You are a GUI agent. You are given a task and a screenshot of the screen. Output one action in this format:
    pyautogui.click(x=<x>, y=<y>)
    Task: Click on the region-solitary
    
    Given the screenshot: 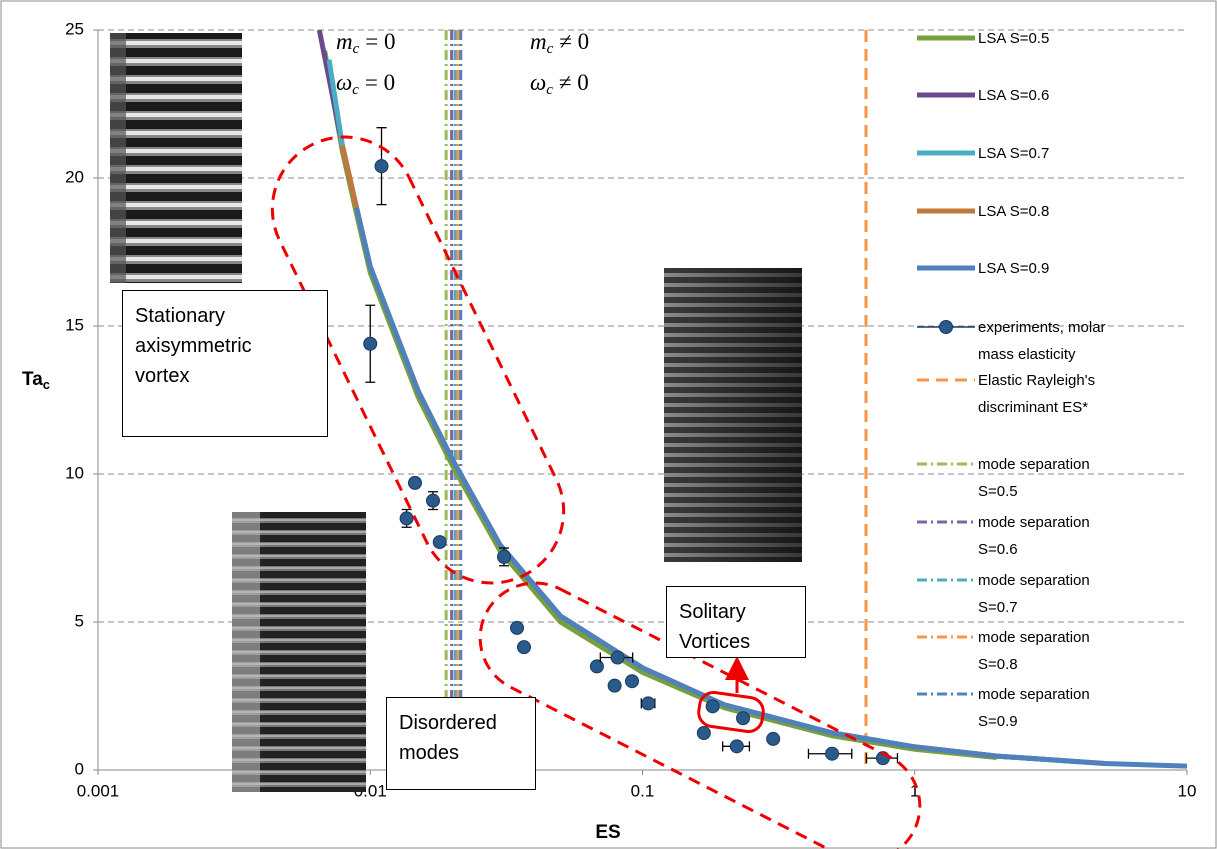 What is the action you would take?
    pyautogui.click(x=731, y=712)
    